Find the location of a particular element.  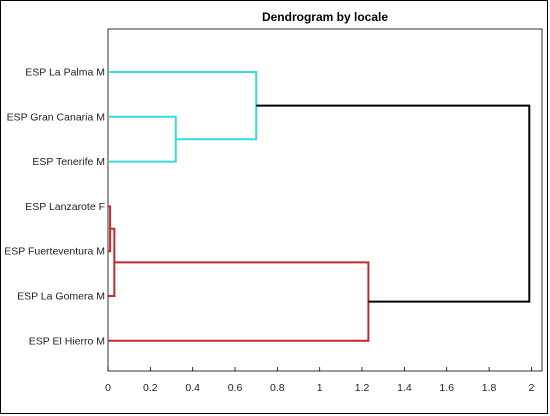

x-tick-label: 0.8 is located at coordinates (277, 388).